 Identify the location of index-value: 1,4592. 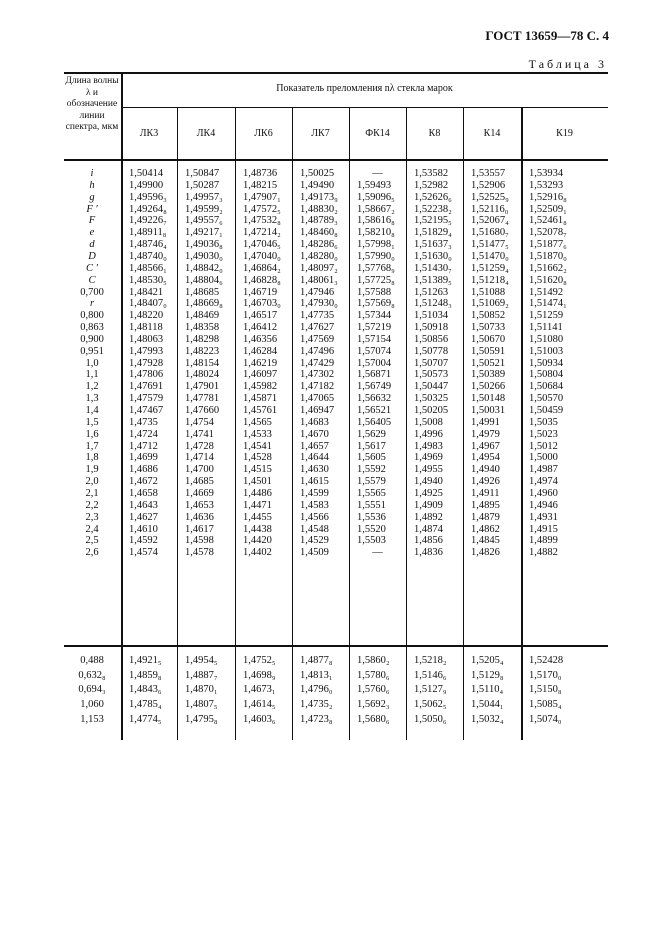
(143, 541).